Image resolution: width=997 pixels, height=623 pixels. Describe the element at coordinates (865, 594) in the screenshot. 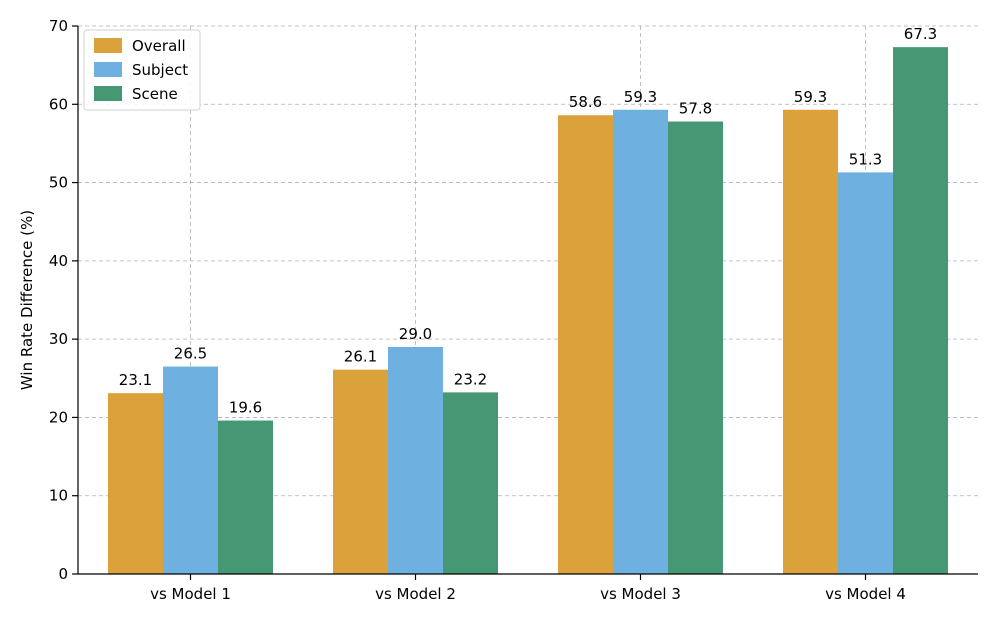

I see `x-tick-label: vs Model 4` at that location.